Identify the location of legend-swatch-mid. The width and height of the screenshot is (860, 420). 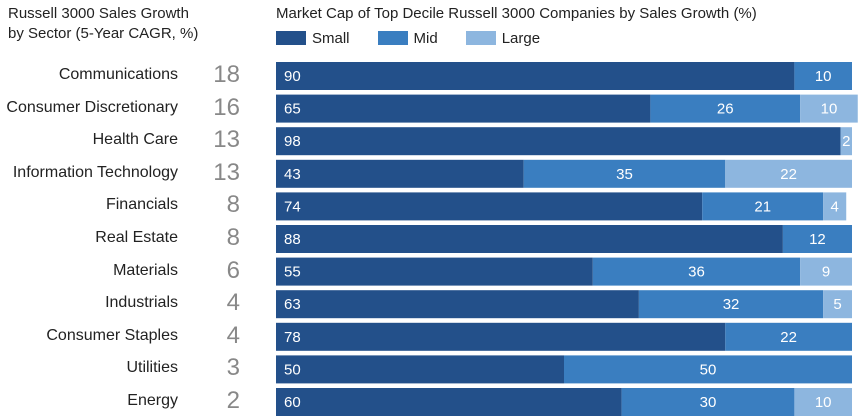
(392, 38).